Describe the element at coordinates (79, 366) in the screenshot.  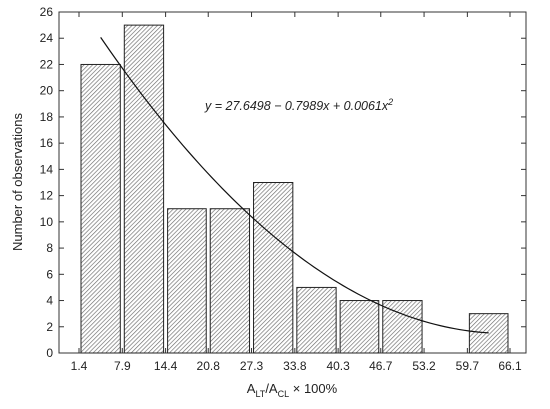
I see `x-tick-label: 1.4` at that location.